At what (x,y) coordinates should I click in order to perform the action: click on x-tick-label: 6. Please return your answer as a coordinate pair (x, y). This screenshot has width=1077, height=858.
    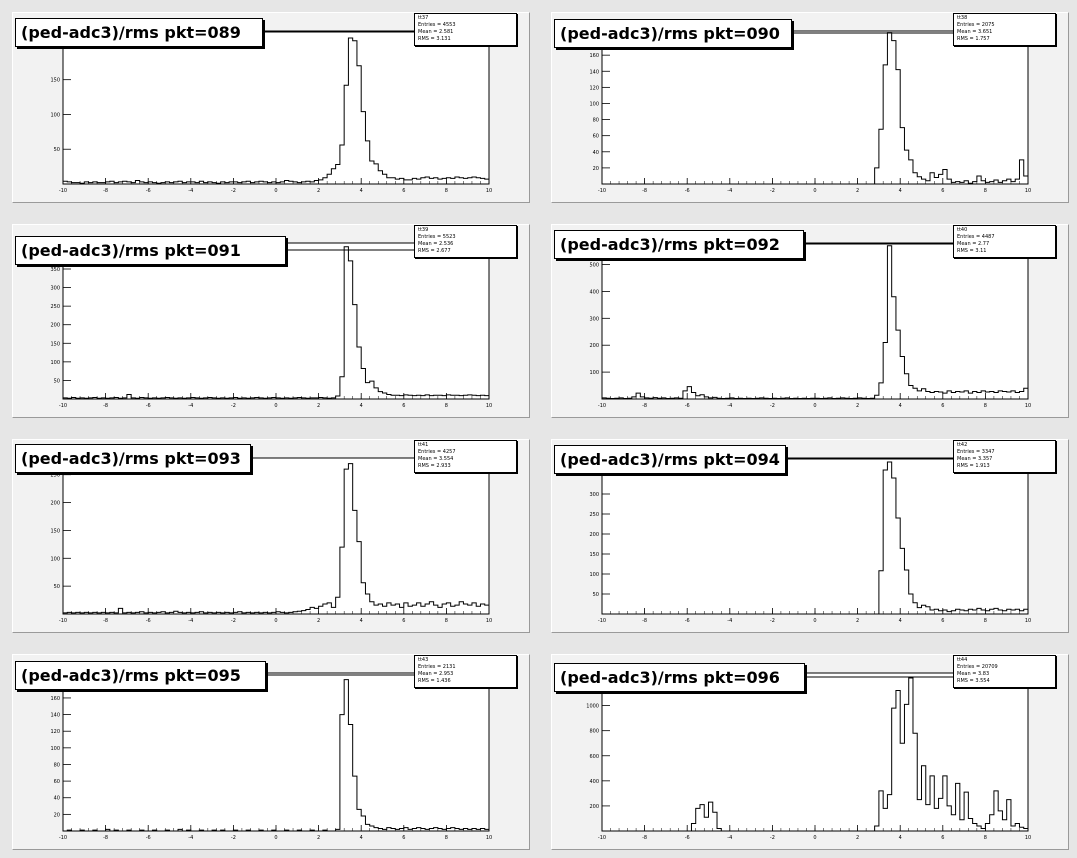
    Looking at the image, I should click on (403, 191).